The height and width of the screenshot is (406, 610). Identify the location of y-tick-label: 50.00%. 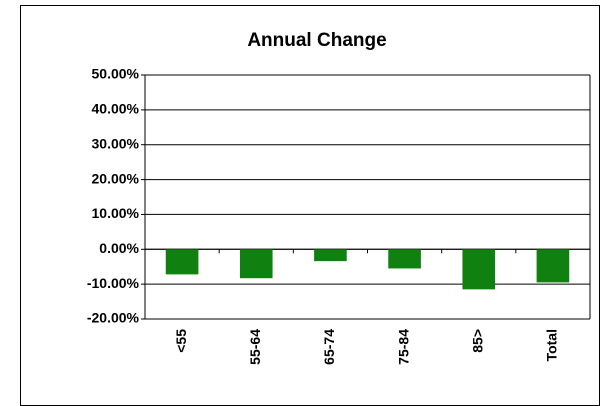
(116, 74).